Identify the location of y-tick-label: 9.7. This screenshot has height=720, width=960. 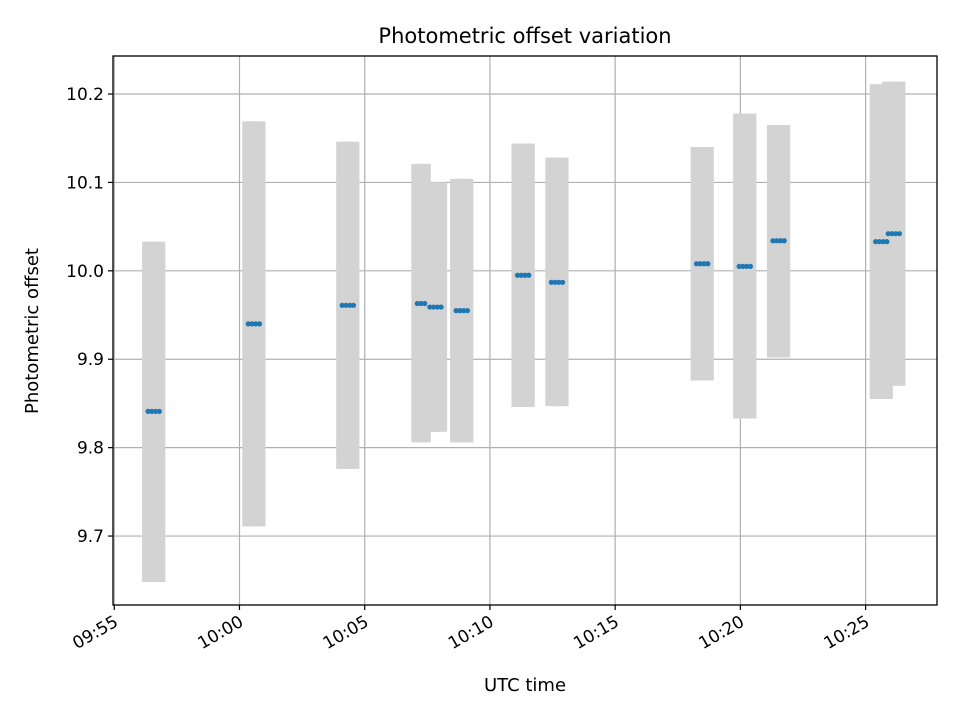
(90, 537).